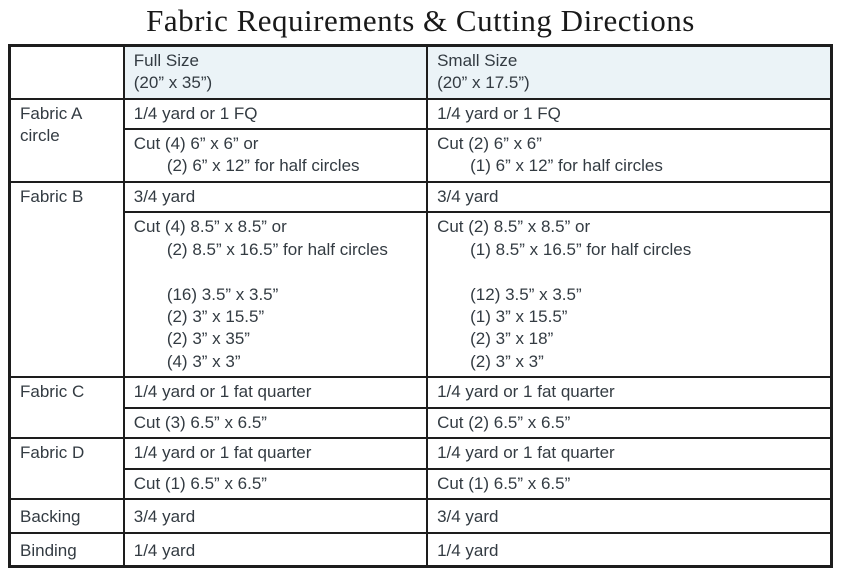 The image size is (841, 568). What do you see at coordinates (629, 549) in the screenshot?
I see `yardage-cell-small-binding: 1/4 yard` at bounding box center [629, 549].